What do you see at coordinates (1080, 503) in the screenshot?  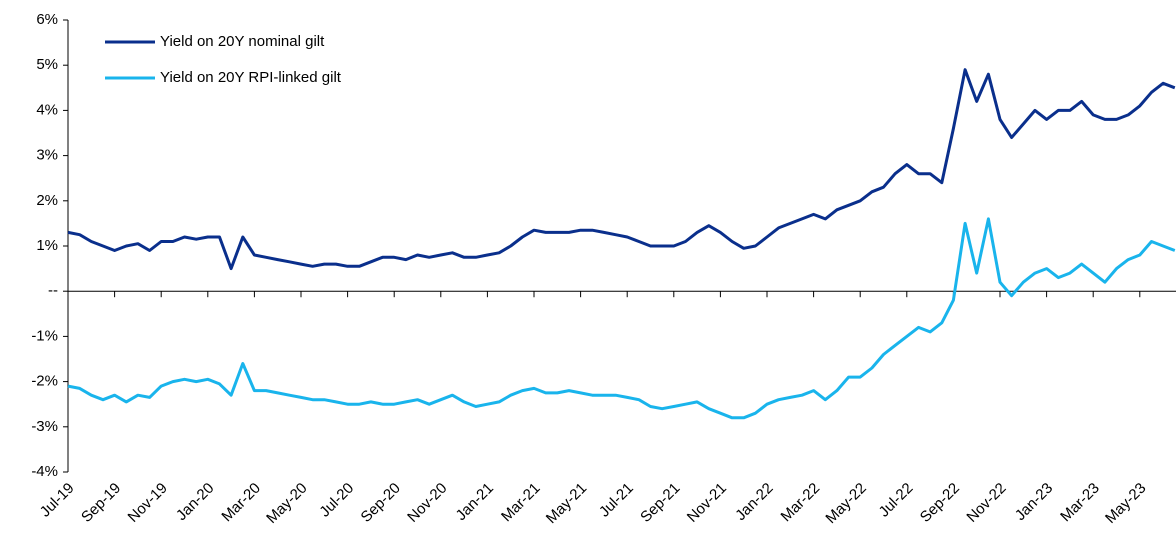 I see `x-tick-label: Mar-23` at bounding box center [1080, 503].